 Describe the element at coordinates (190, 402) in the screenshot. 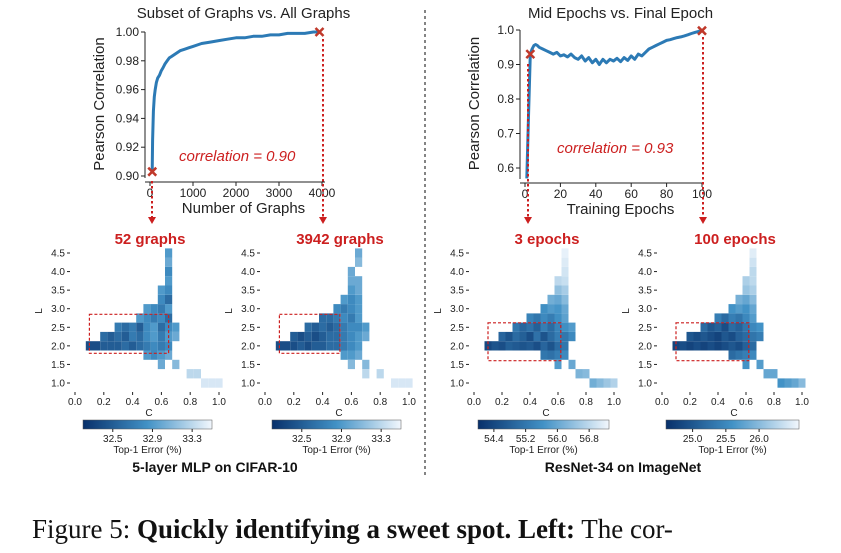

I see `x-tick-label: 0.8` at that location.